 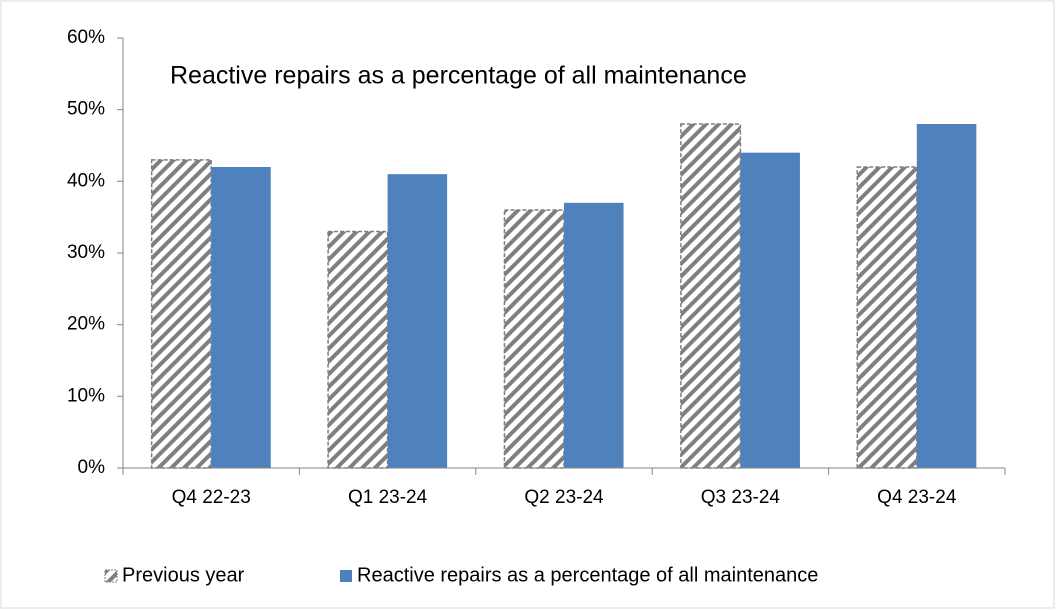 What do you see at coordinates (86, 37) in the screenshot?
I see `y-tick-label: 60%` at bounding box center [86, 37].